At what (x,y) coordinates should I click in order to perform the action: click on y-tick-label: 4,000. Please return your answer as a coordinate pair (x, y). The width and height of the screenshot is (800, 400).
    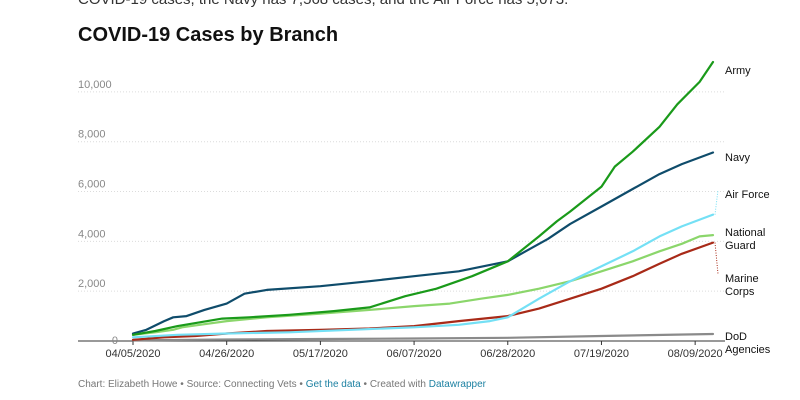
    Looking at the image, I should click on (92, 234).